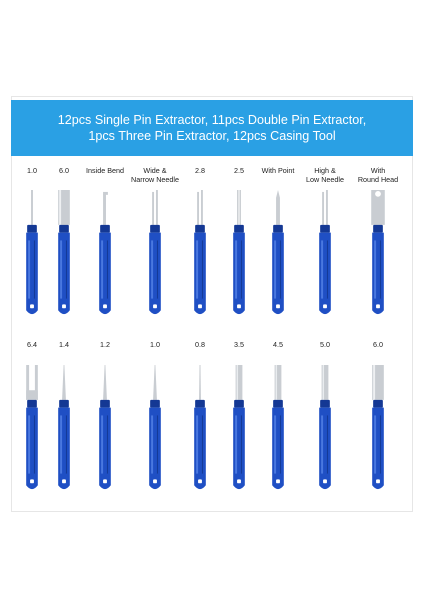 The height and width of the screenshot is (600, 424). I want to click on tool-label: 1.2, so click(105, 344).